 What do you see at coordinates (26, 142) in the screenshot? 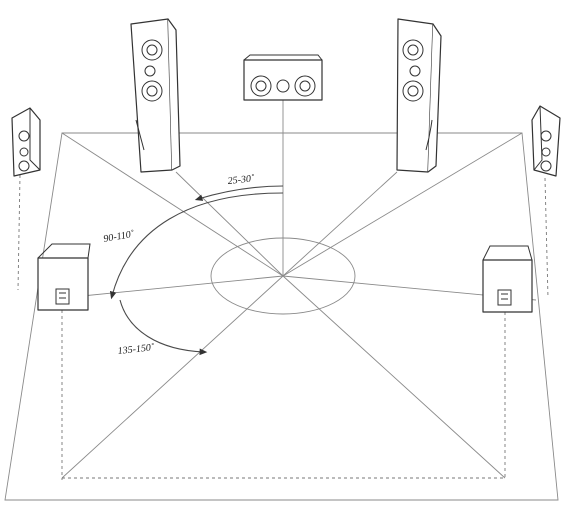
I see `side-left-speaker` at bounding box center [26, 142].